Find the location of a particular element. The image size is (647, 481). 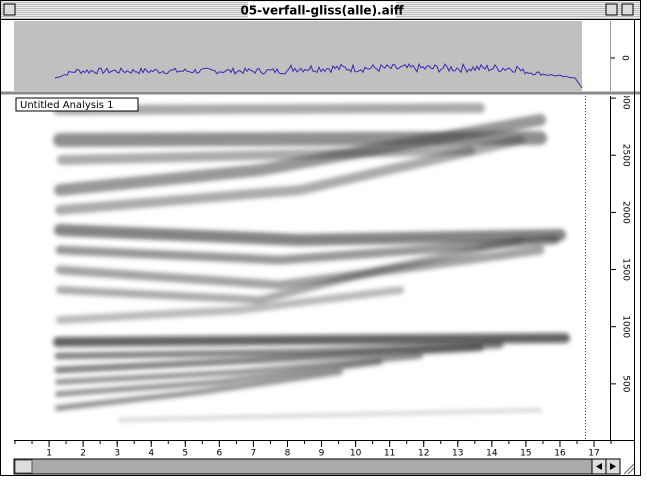

analysis-label: Untitled Analysis 1 is located at coordinates (66, 105).